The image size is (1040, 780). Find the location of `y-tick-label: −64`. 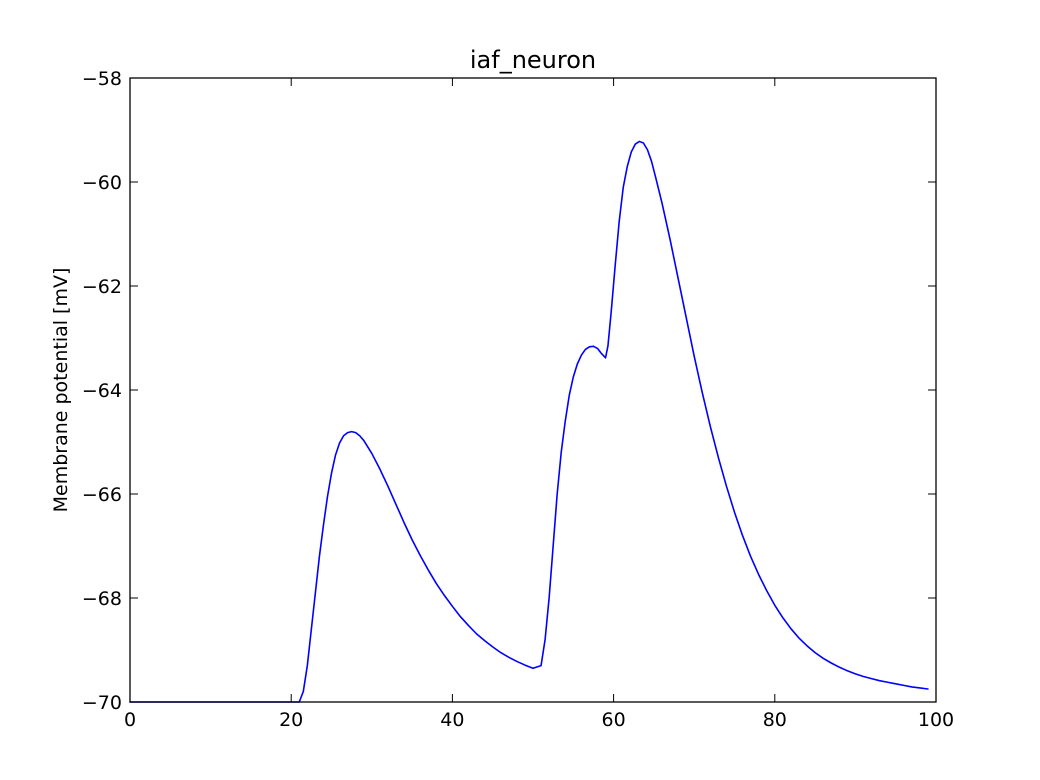

y-tick-label: −64 is located at coordinates (102, 391).